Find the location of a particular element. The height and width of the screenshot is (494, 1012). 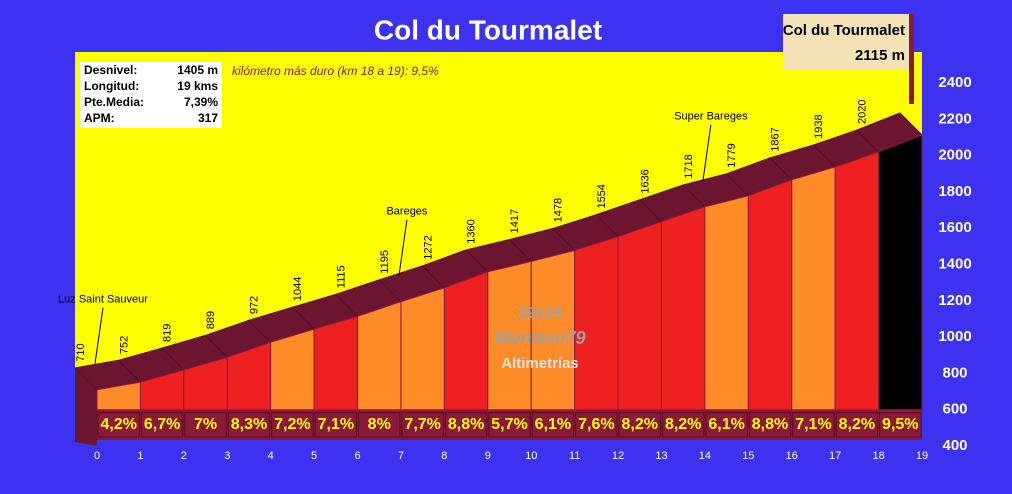

x-tick-label: 5 is located at coordinates (314, 456).